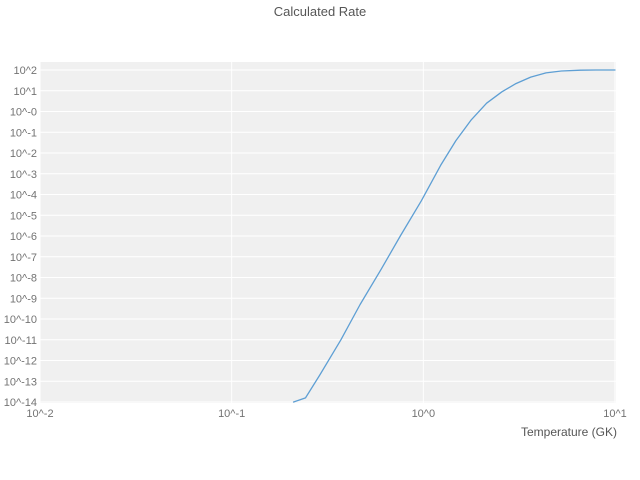  I want to click on x-tick-label: 10^-1, so click(231, 414).